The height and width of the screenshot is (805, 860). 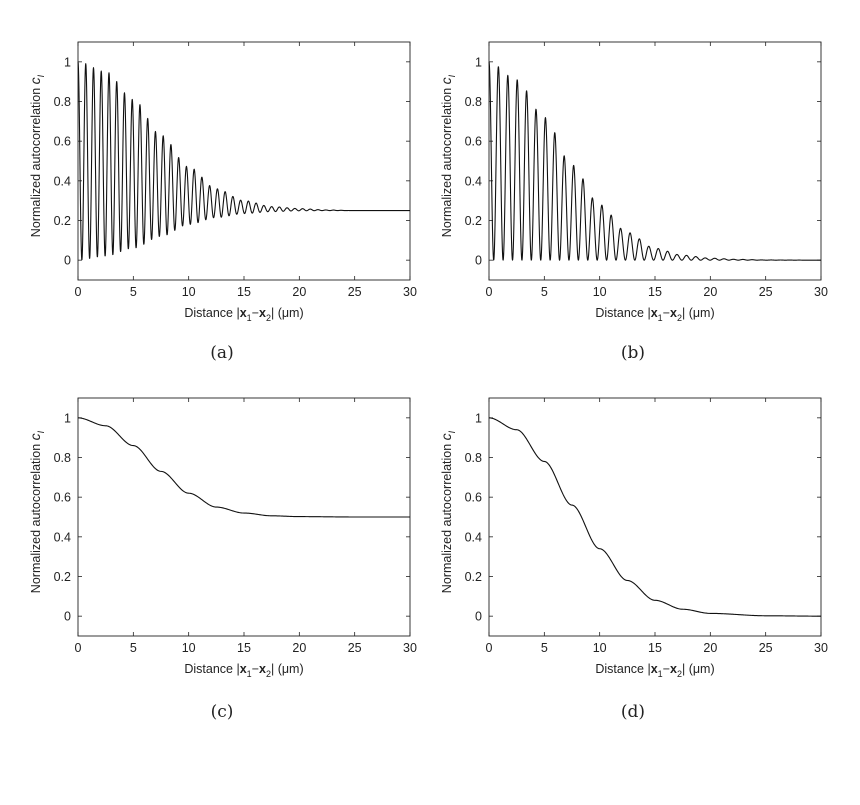 What do you see at coordinates (222, 712) in the screenshot?
I see `panel-caption: (c)` at bounding box center [222, 712].